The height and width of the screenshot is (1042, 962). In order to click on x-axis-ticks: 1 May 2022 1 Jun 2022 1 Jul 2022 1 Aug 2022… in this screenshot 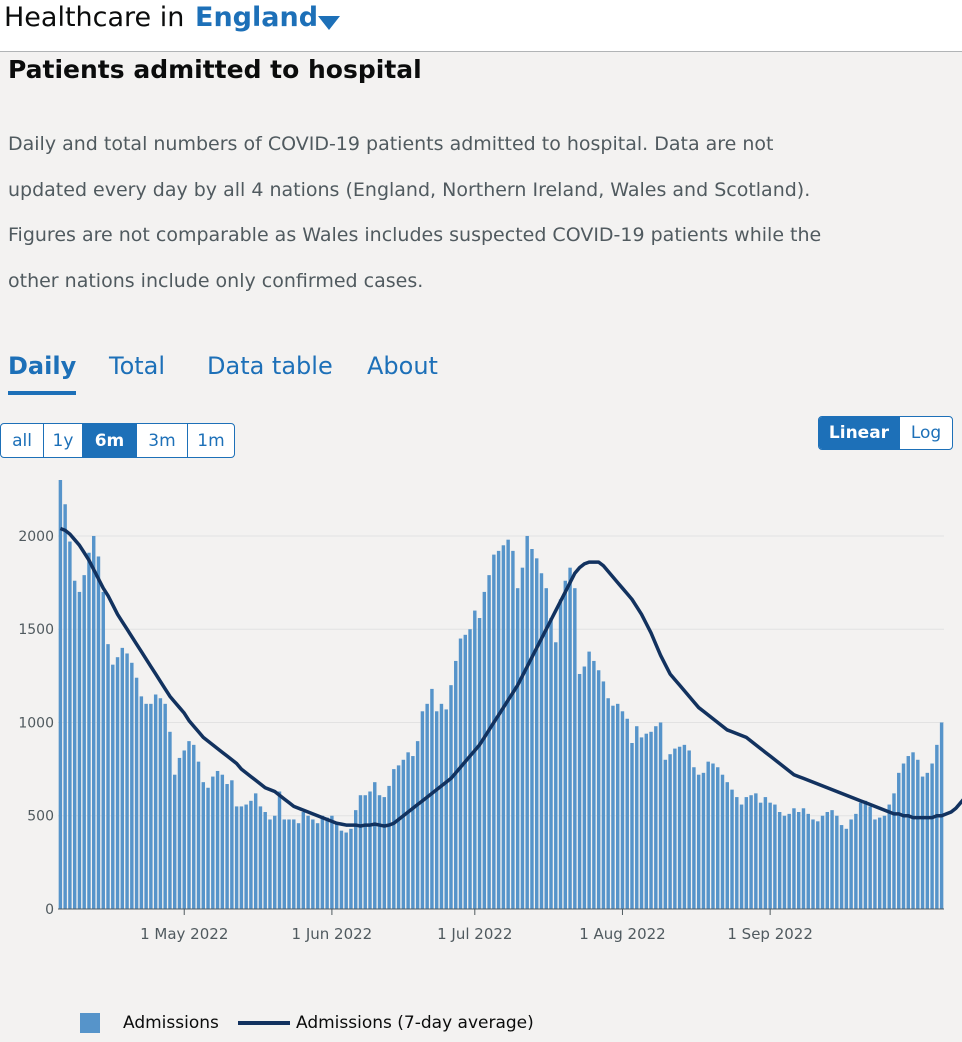, I will do `click(476, 926)`.